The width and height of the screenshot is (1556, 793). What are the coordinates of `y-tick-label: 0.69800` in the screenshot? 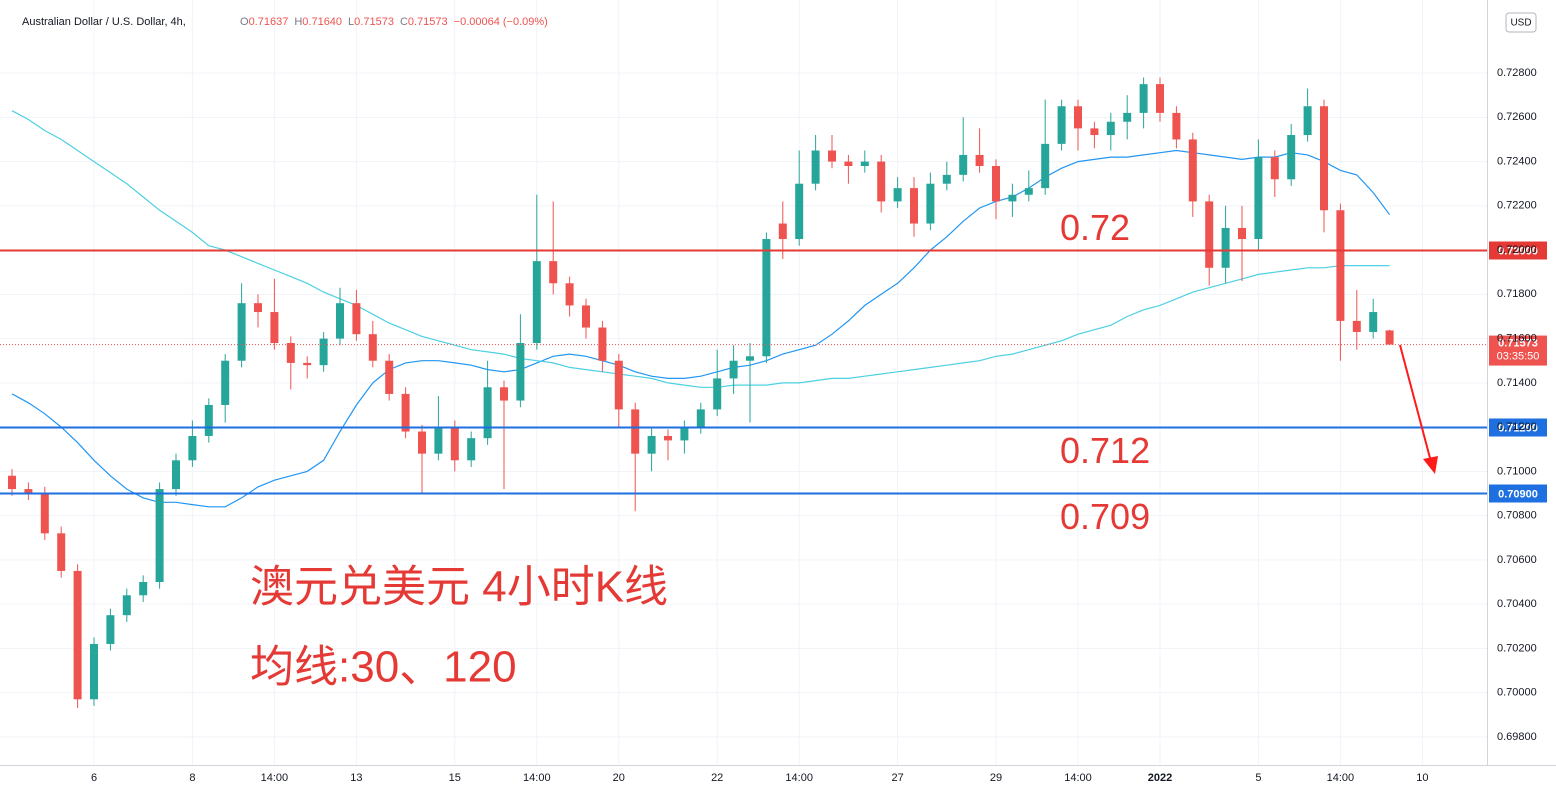 It's located at (1517, 737).